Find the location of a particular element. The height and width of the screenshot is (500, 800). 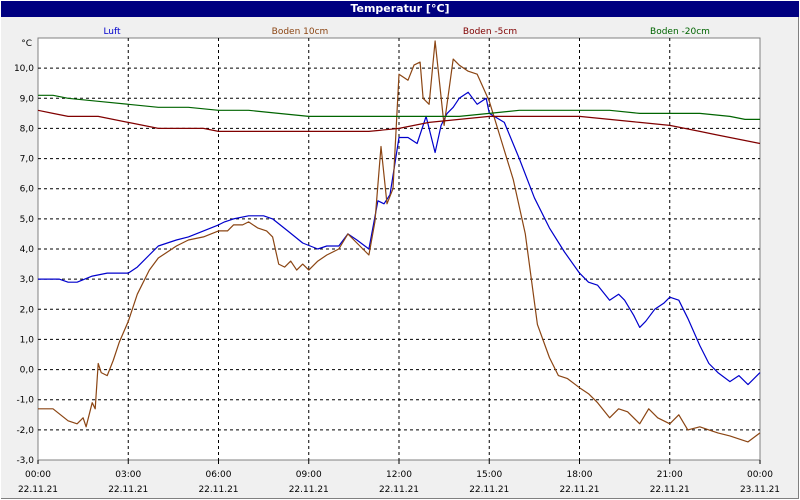

y-tick-label: -2,0 is located at coordinates (25, 431).